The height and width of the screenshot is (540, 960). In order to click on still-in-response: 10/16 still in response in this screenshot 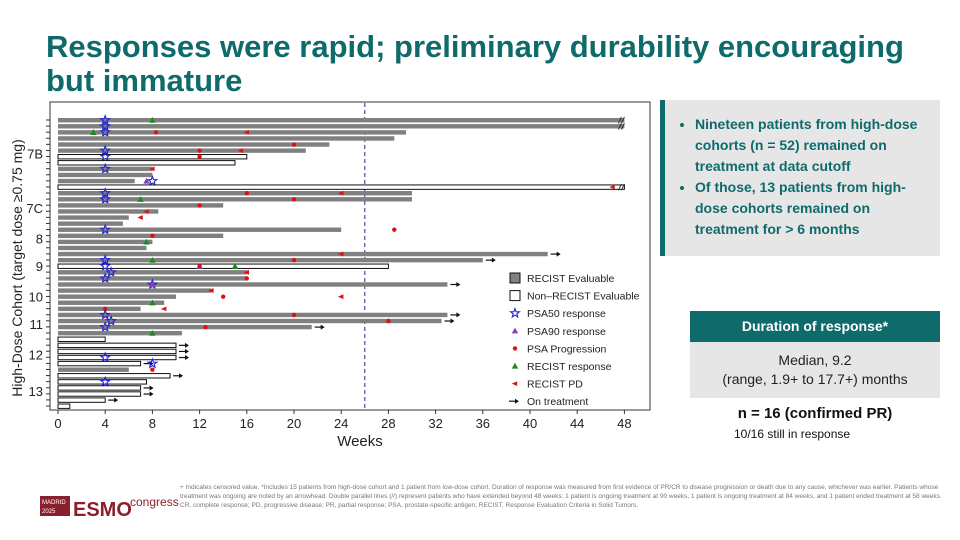, I will do `click(792, 434)`.